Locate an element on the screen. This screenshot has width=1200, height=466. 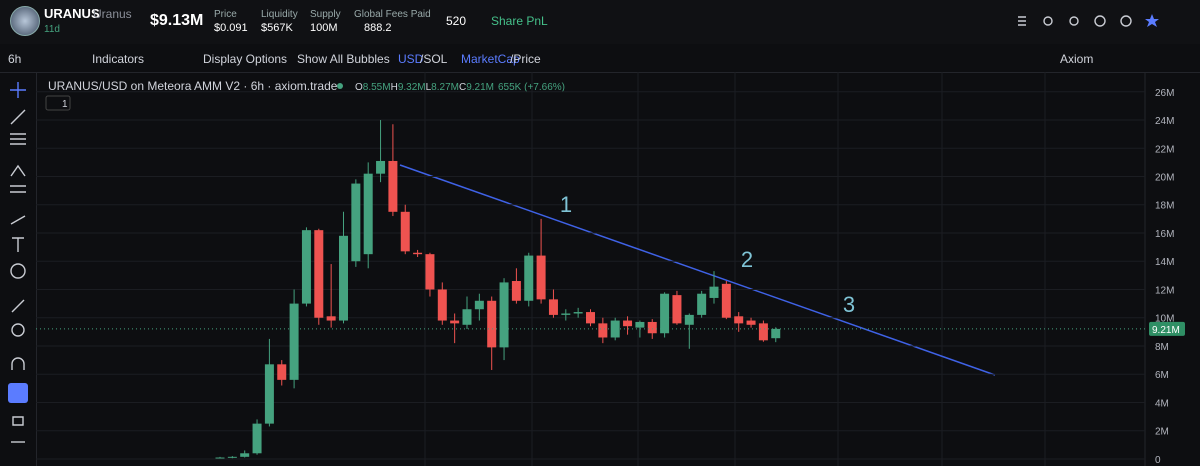
y-tick-label: 26M is located at coordinates (1164, 93).